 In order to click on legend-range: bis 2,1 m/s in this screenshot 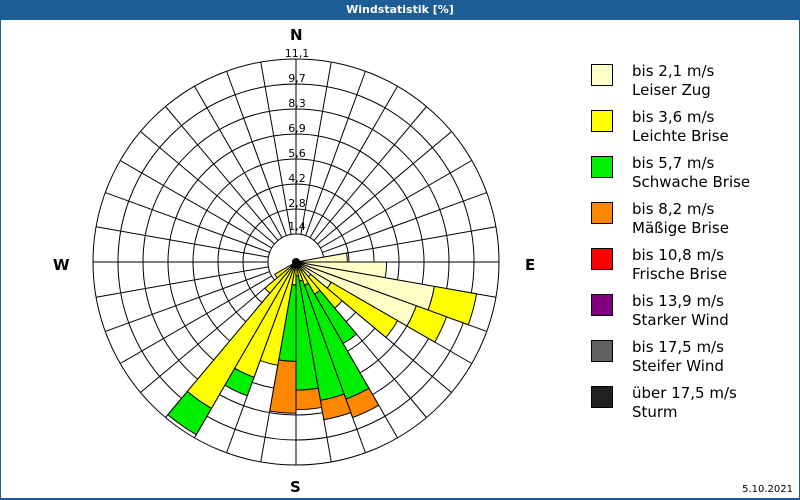, I will do `click(673, 71)`.